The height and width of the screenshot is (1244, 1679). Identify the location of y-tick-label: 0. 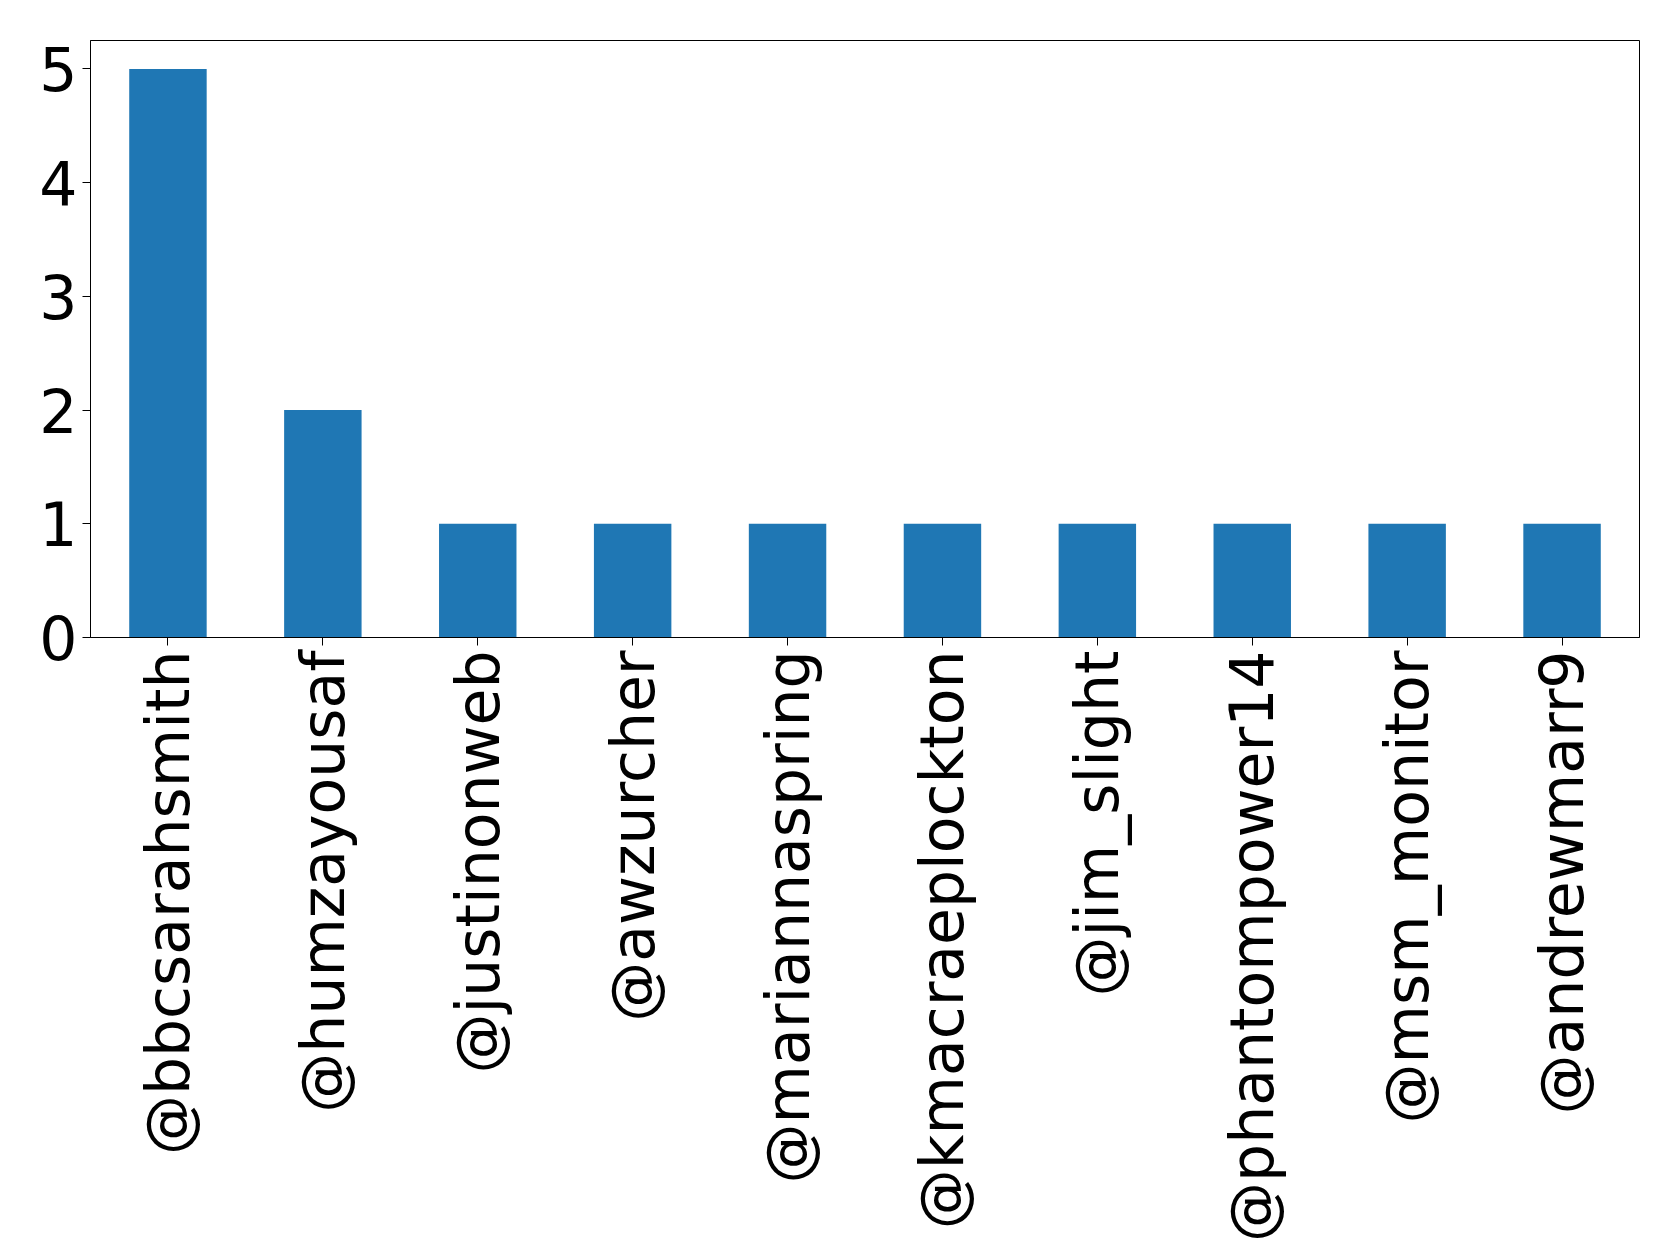
(58, 639).